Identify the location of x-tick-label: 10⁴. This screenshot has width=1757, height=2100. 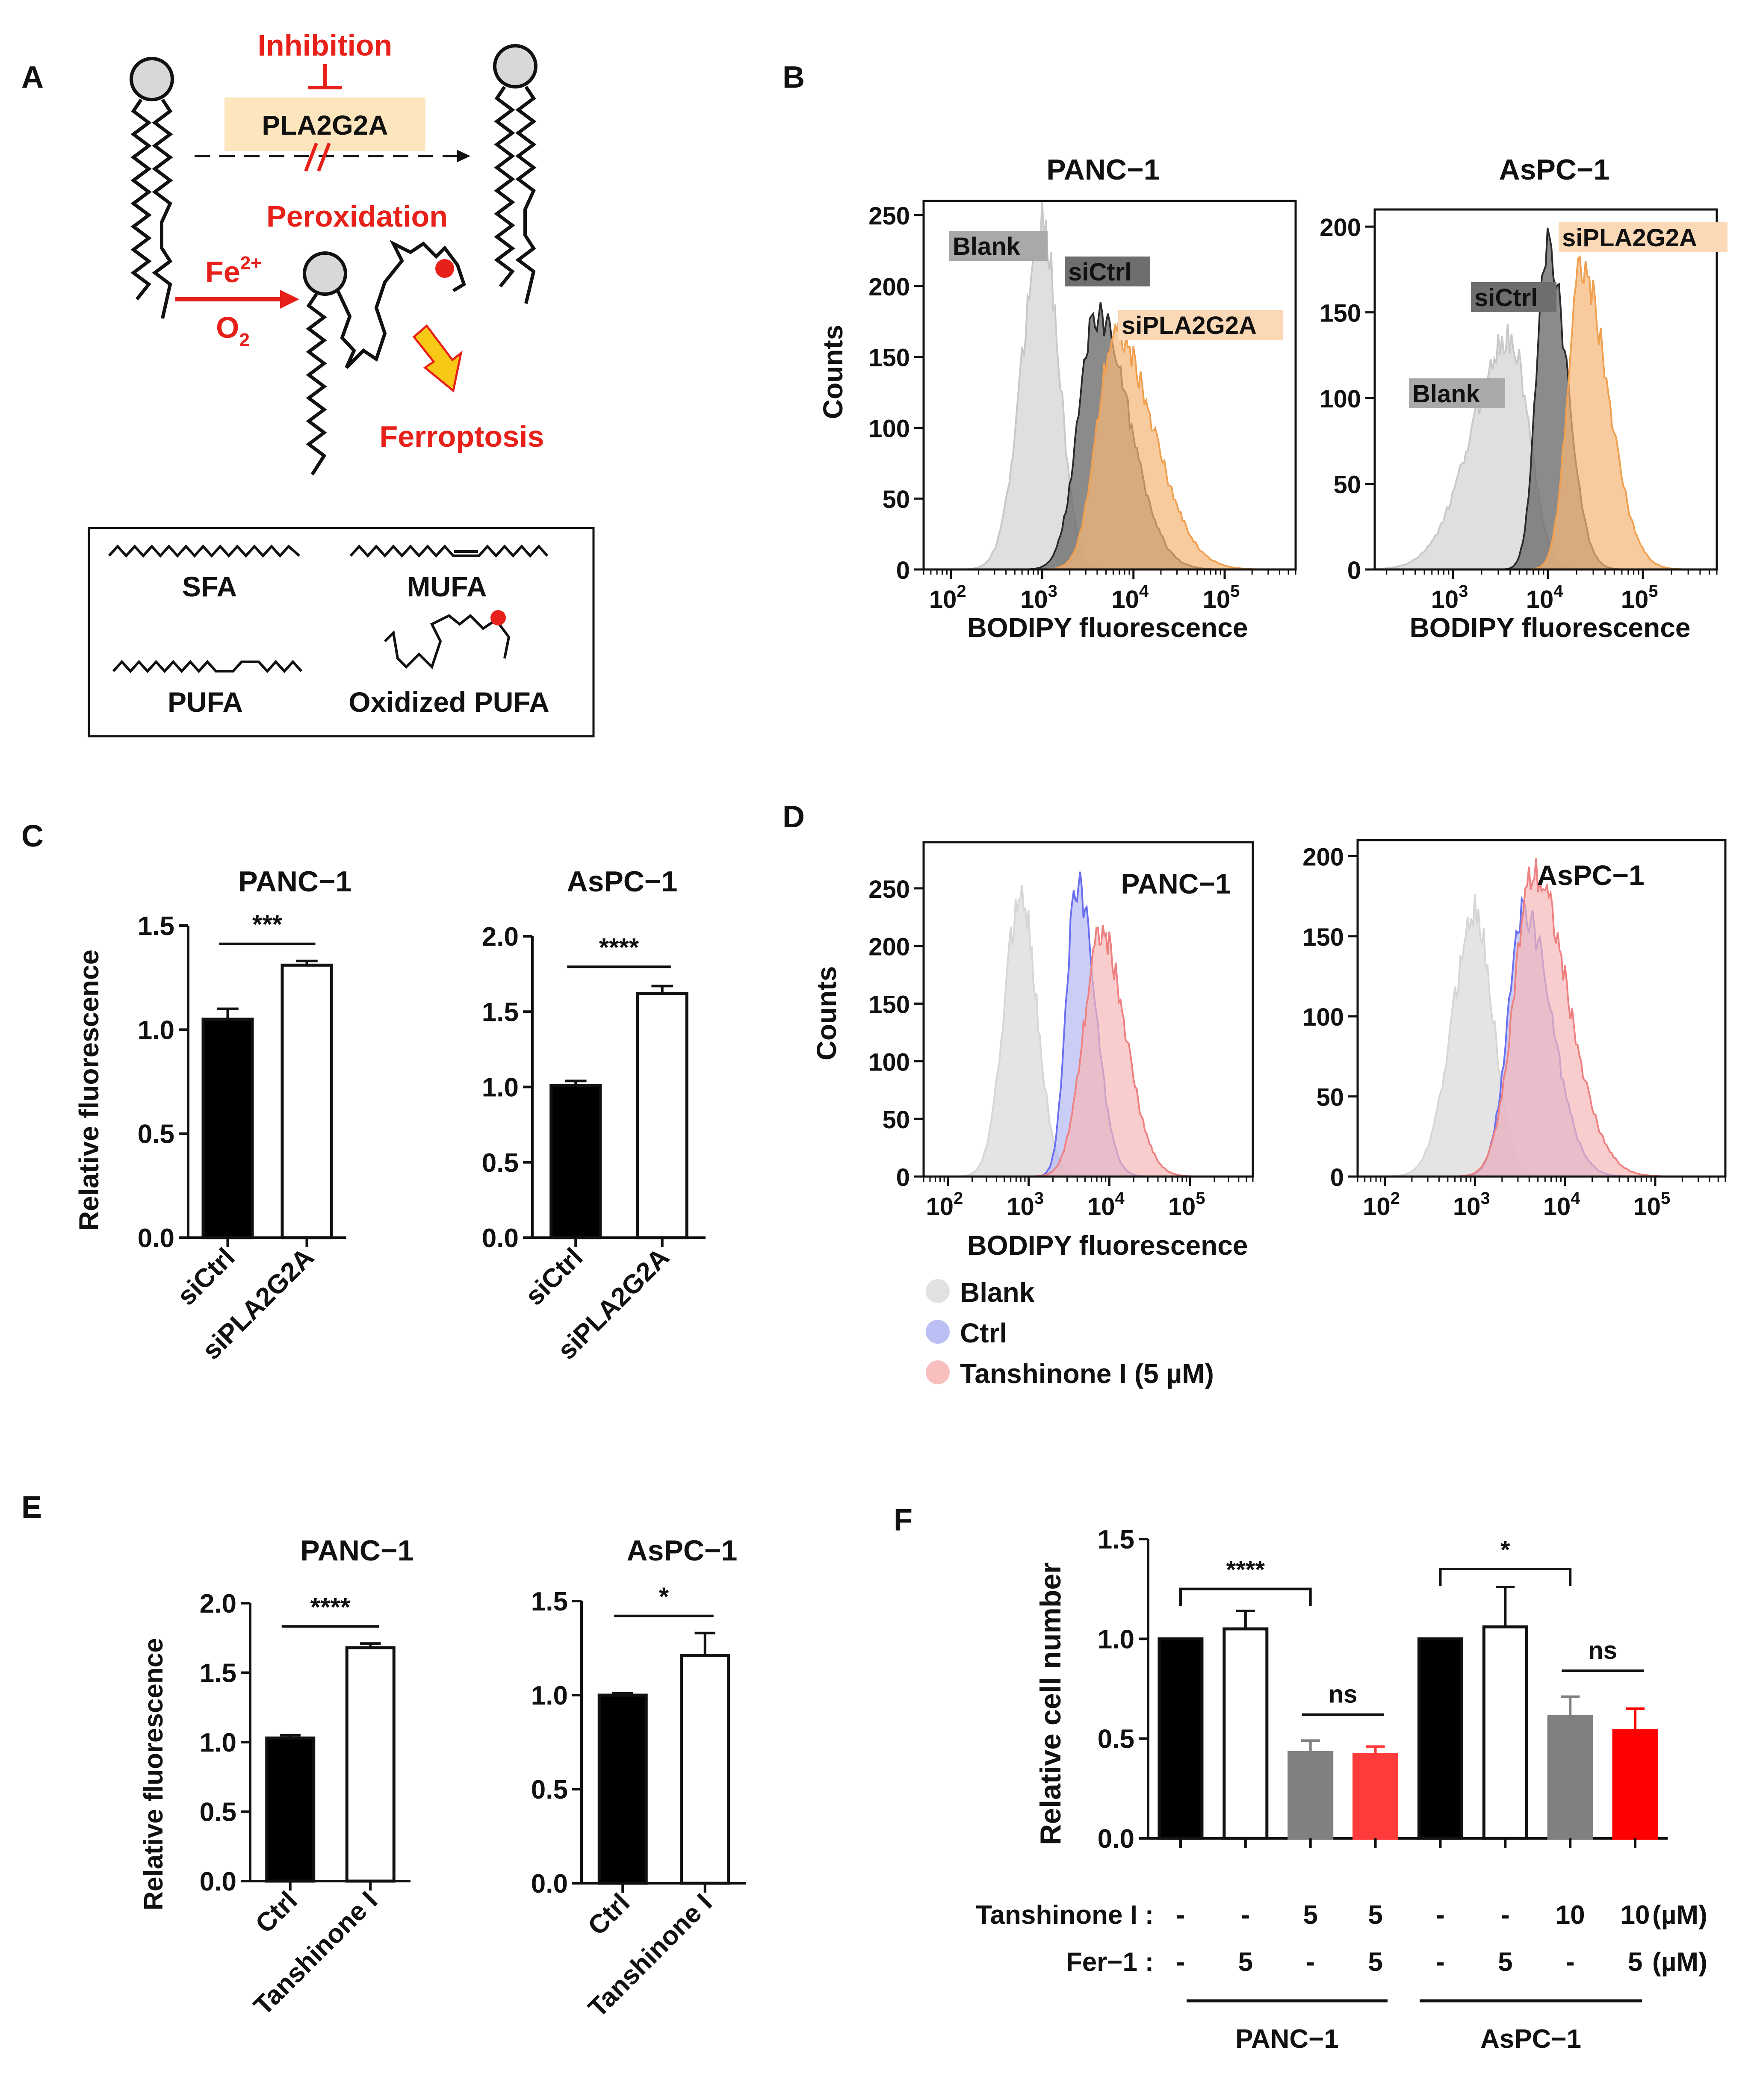
(1130, 598).